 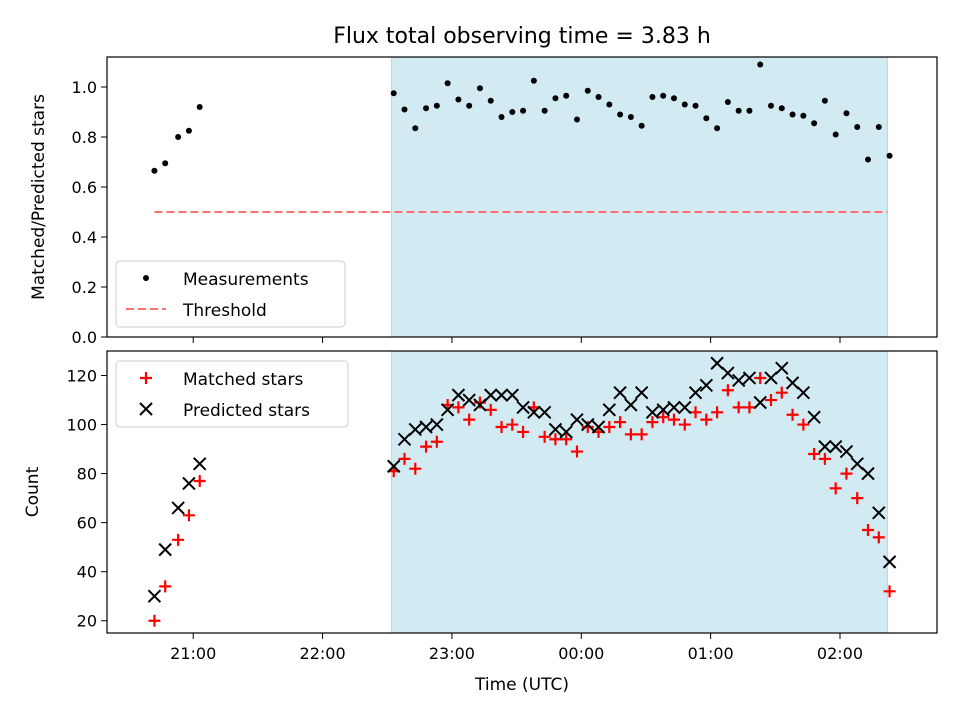 What do you see at coordinates (193, 653) in the screenshot?
I see `x-tick-label: 21:00` at bounding box center [193, 653].